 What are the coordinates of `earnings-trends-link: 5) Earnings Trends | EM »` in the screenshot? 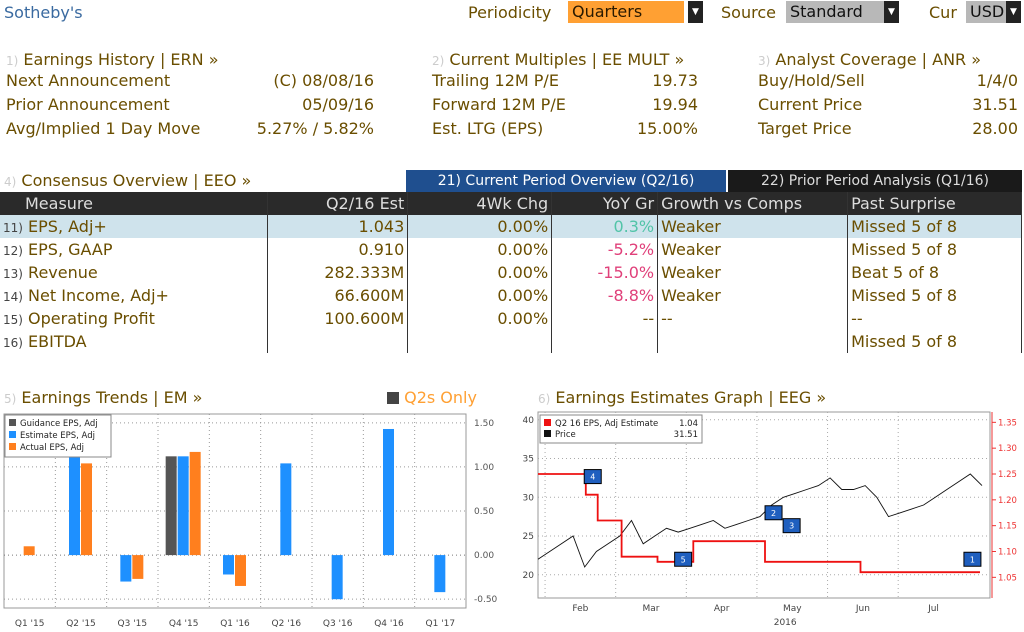 It's located at (103, 397).